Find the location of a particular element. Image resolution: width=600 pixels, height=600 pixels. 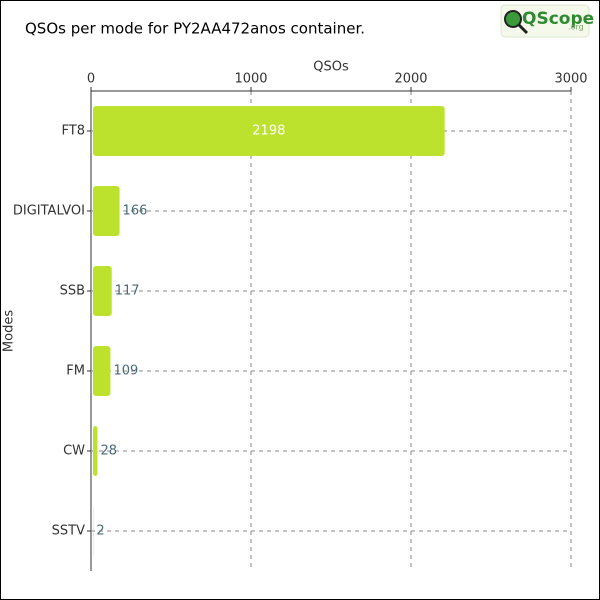

x-tick-label: 3000 is located at coordinates (570, 79).